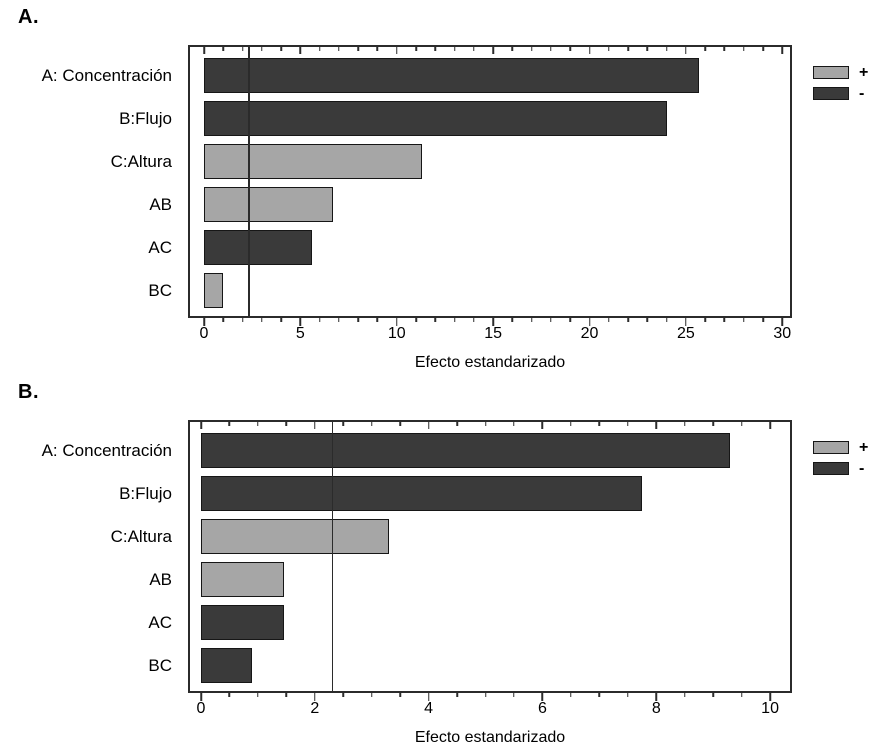  Describe the element at coordinates (242, 579) in the screenshot. I see `bar-ab` at that location.